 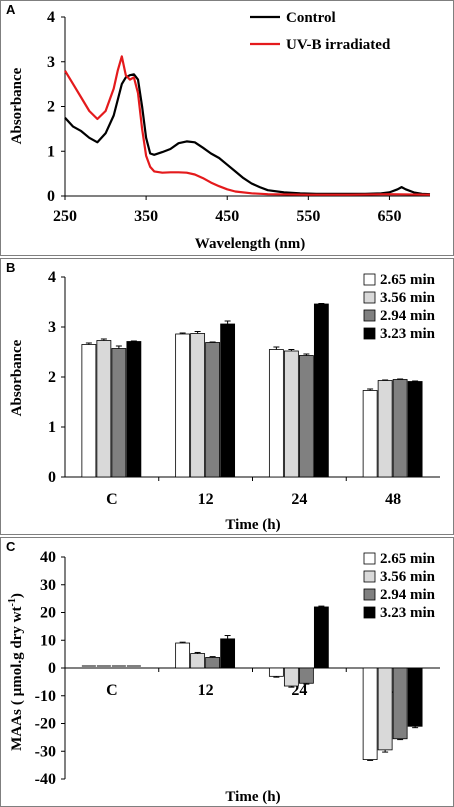 What do you see at coordinates (11, 9) in the screenshot?
I see `panel-a-letter: A` at bounding box center [11, 9].